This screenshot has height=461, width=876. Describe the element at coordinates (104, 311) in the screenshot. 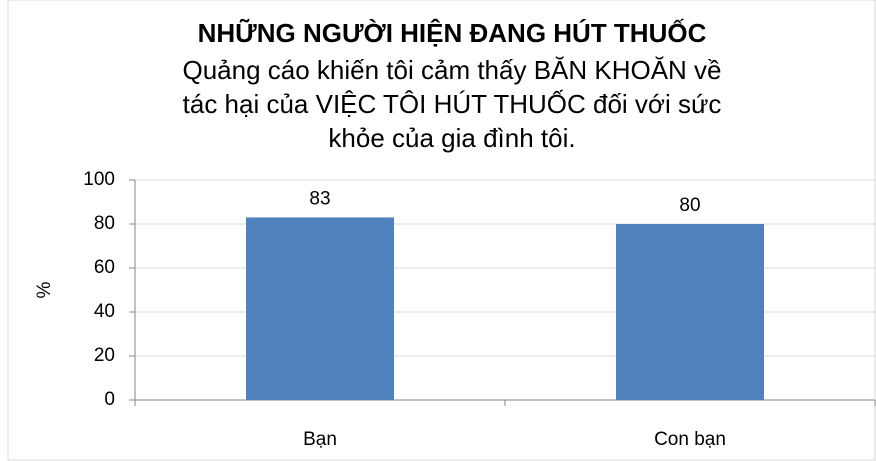

I see `y-tick-label: 40` at that location.